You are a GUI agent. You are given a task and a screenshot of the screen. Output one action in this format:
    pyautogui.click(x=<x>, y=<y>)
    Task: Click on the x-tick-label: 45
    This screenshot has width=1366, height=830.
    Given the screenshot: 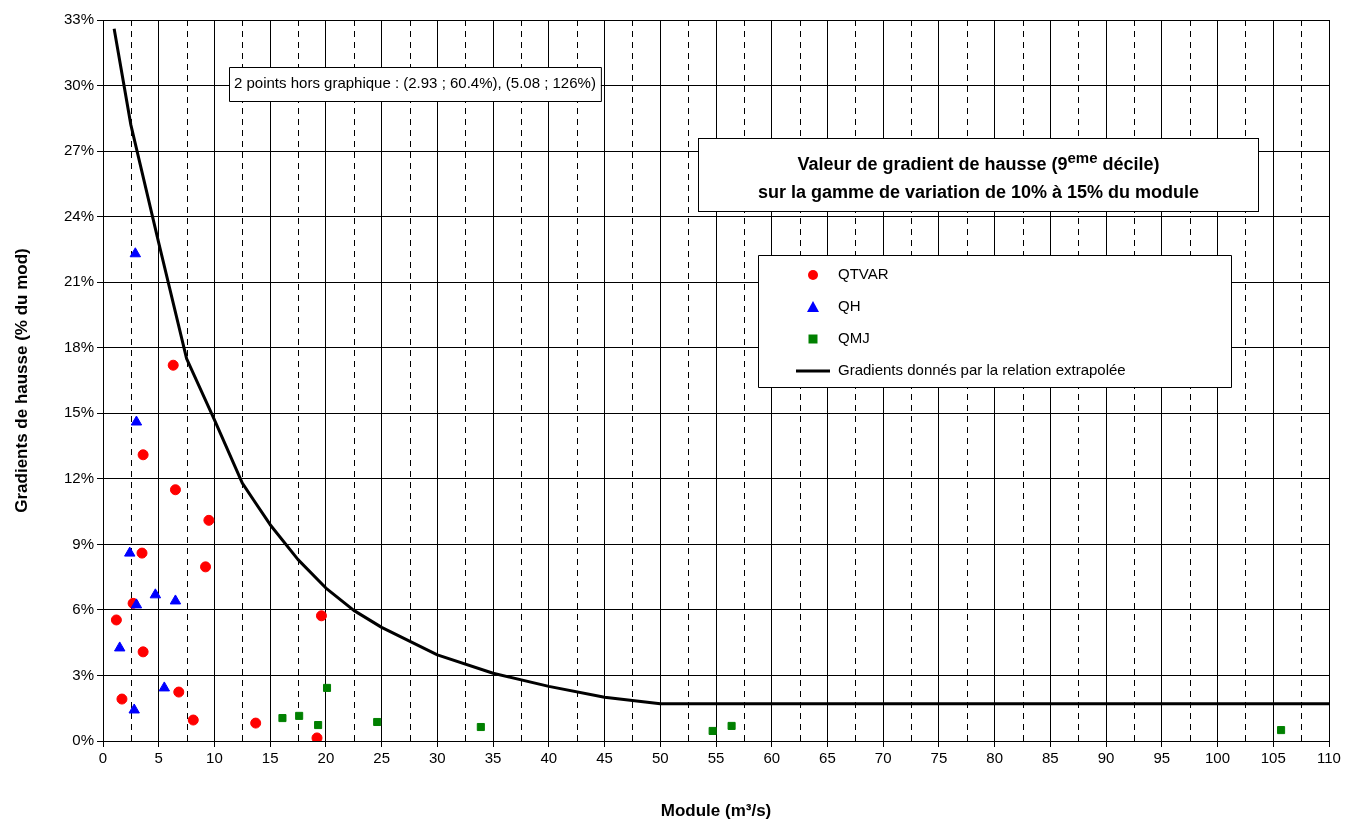 What is the action you would take?
    pyautogui.click(x=604, y=758)
    